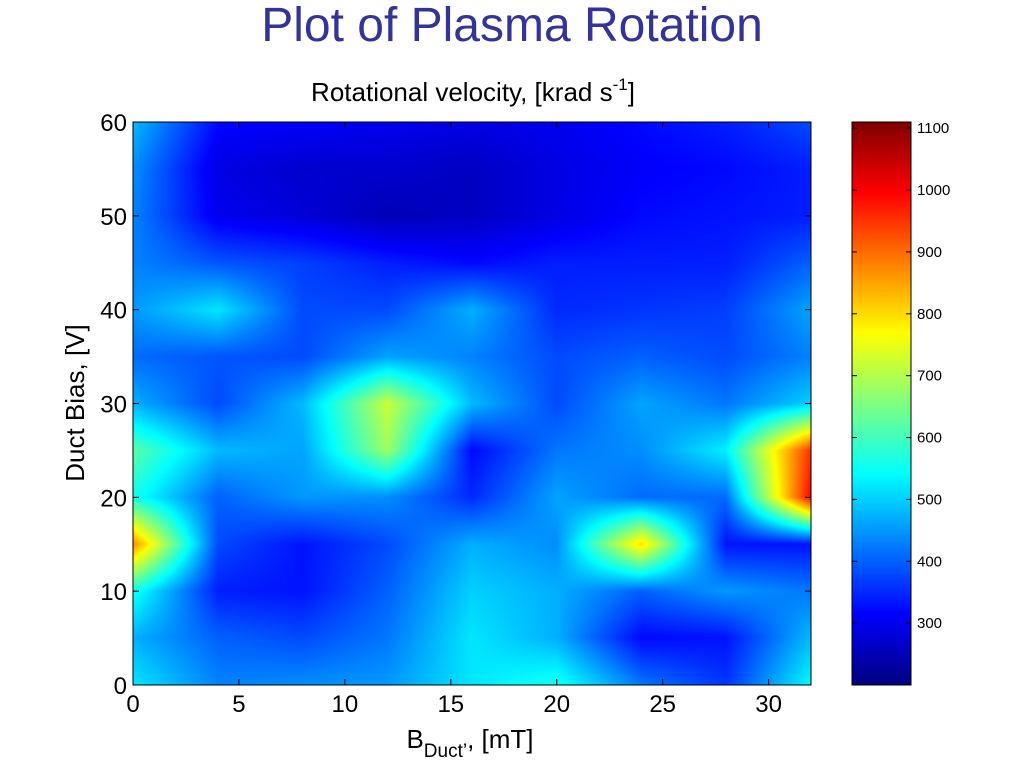 The image size is (1024, 768). I want to click on y-tick-label: 50, so click(113, 217).